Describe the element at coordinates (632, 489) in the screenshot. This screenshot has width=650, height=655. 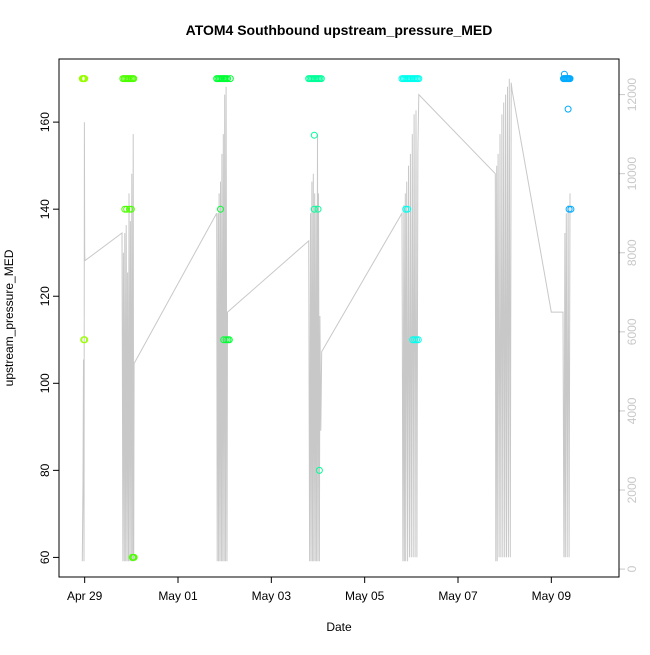
I see `y2-tick-label: 2000` at that location.